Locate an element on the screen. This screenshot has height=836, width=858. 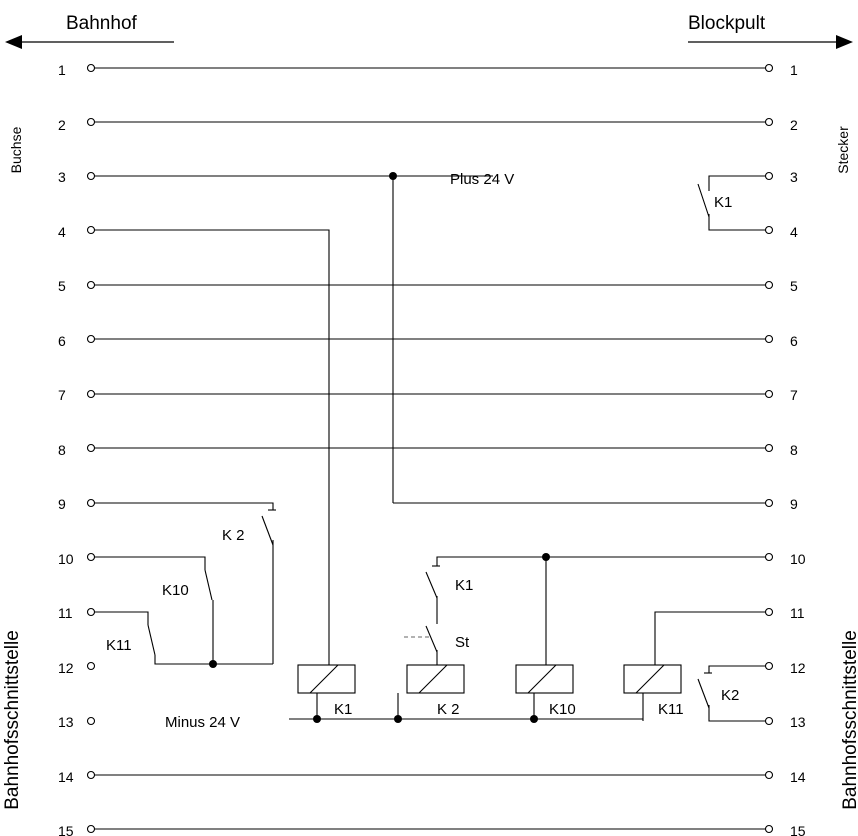
k2-contact-label: K 2 is located at coordinates (233, 535).